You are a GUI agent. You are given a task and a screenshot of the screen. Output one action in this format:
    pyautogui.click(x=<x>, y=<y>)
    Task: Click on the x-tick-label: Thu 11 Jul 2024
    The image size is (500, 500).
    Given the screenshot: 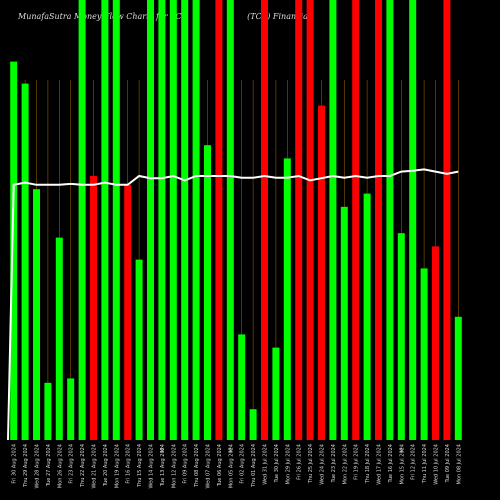 What is the action you would take?
    pyautogui.click(x=425, y=464)
    